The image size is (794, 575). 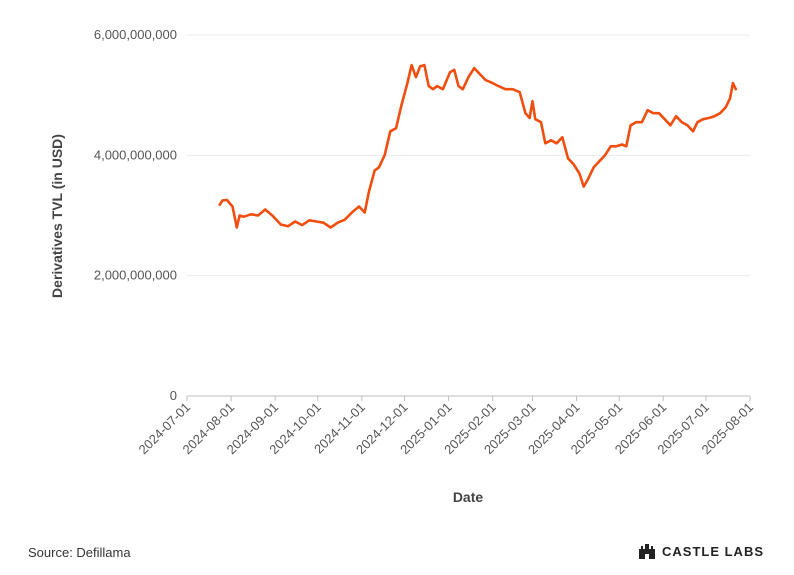 I want to click on y-tick-label: 4,000,000,000, so click(x=135, y=154).